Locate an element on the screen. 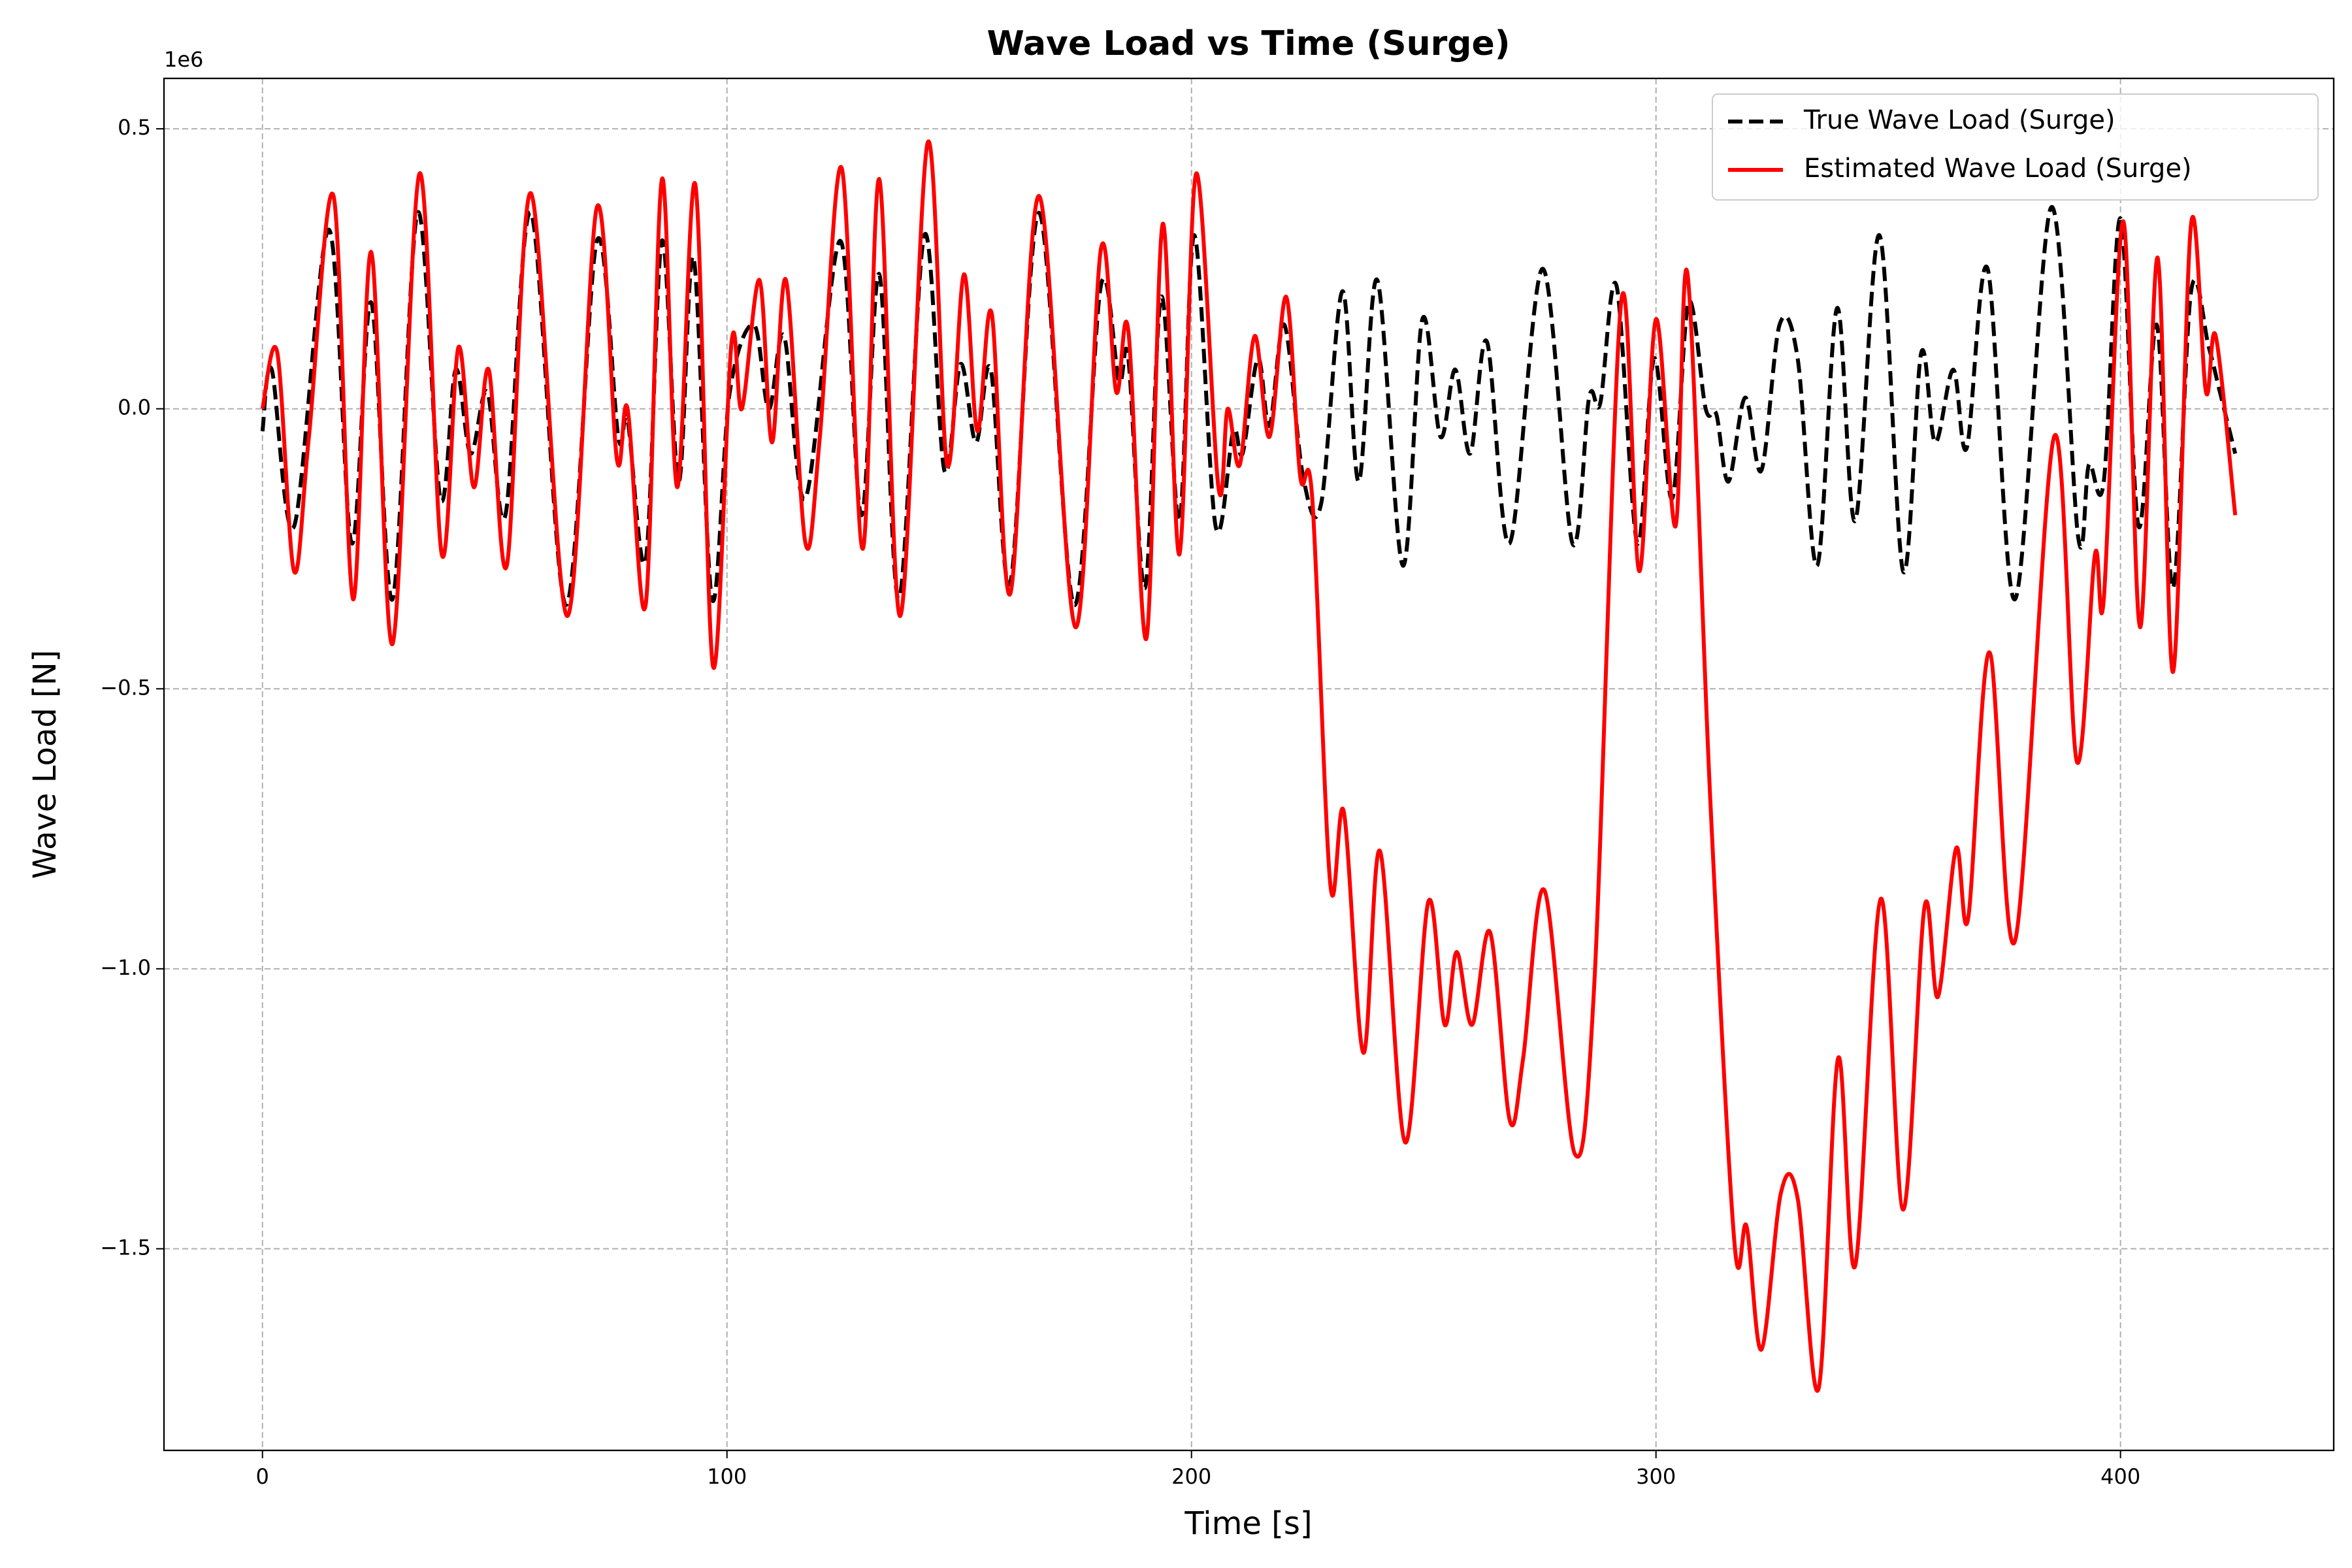 The height and width of the screenshot is (1568, 2352). legend-box is located at coordinates (2015, 147).